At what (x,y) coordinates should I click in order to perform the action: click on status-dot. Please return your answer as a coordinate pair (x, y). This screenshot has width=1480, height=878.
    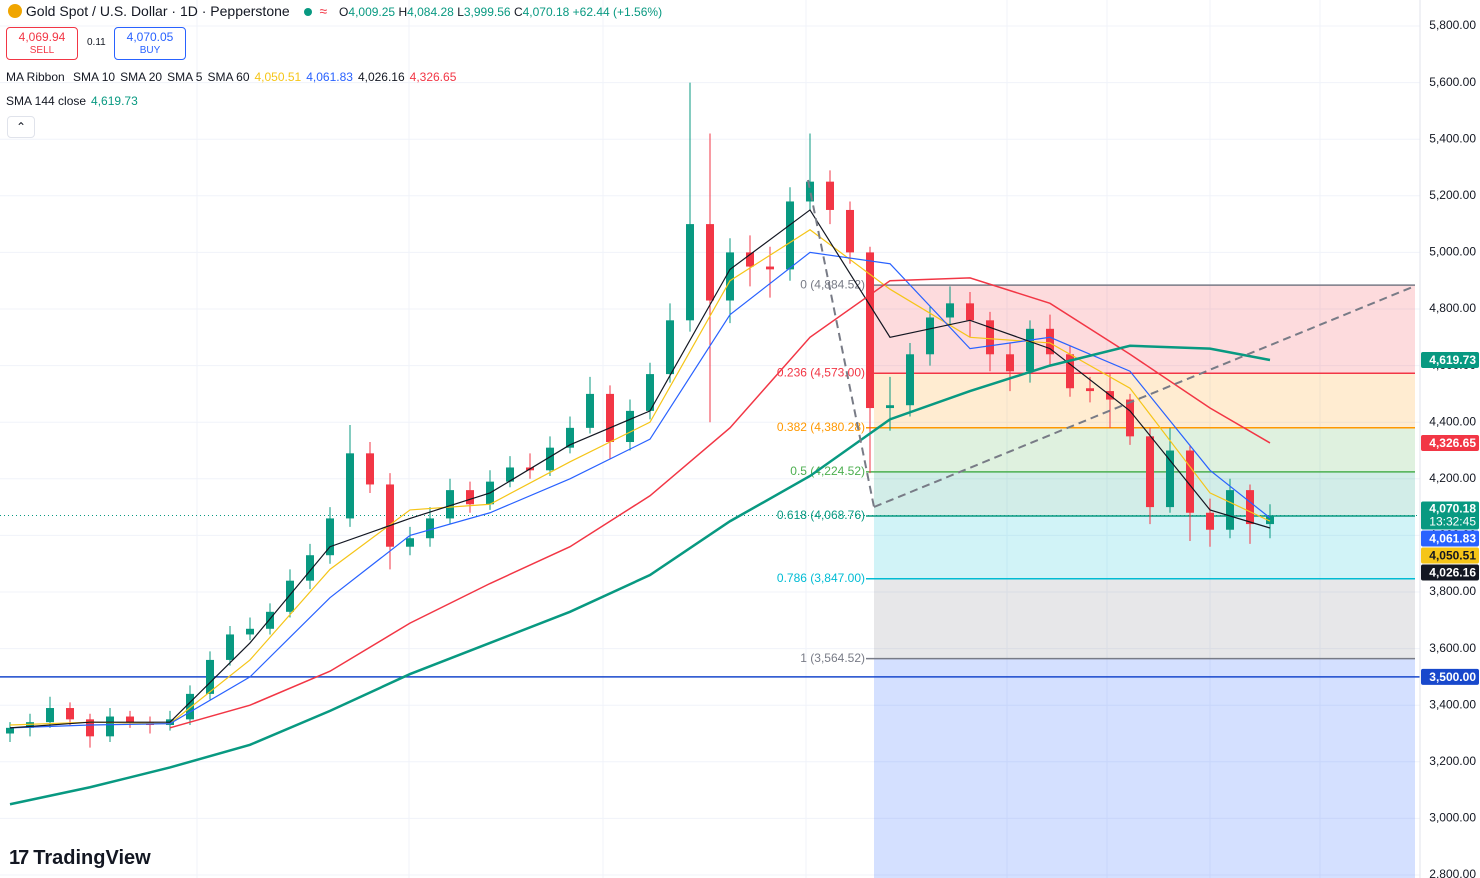
    Looking at the image, I should click on (307, 12).